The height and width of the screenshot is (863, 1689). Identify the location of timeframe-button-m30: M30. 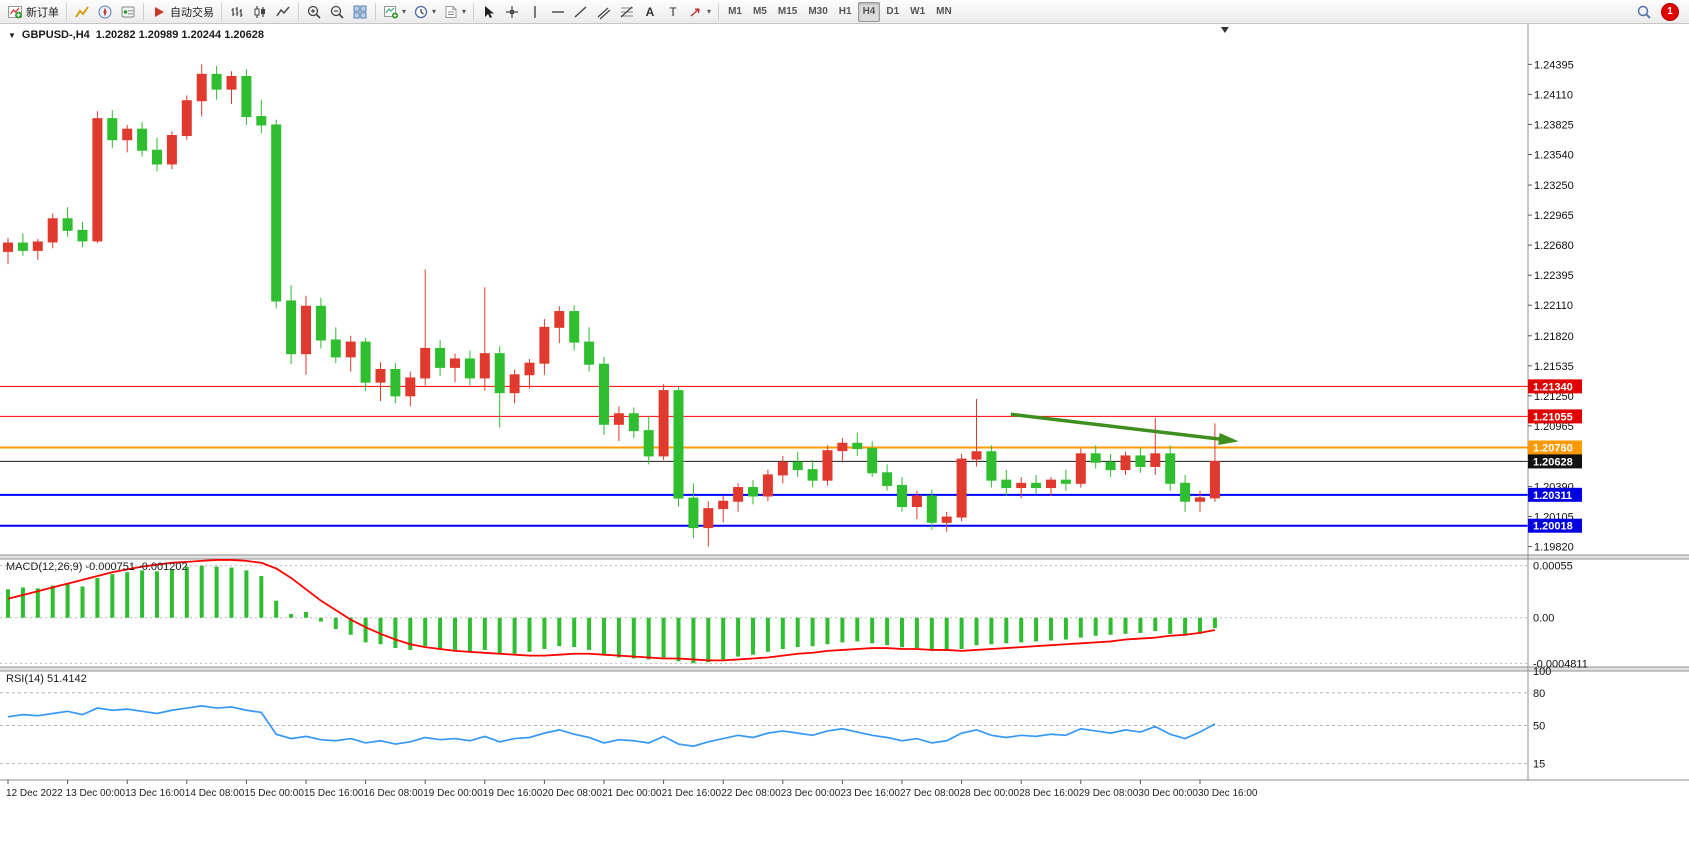
(817, 12).